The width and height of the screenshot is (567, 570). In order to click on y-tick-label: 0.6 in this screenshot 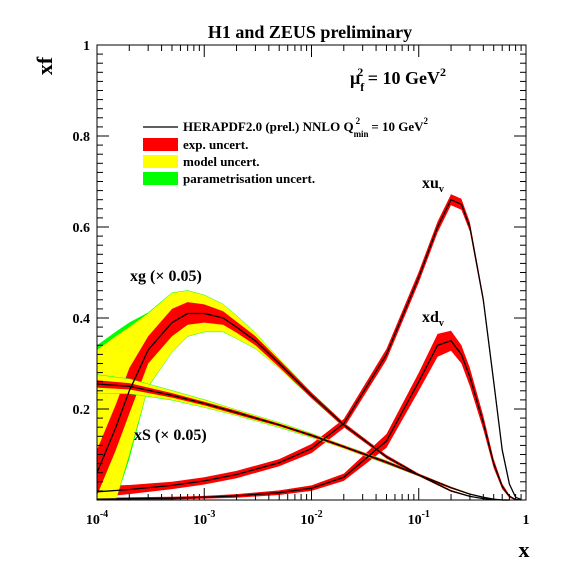, I will do `click(82, 228)`.